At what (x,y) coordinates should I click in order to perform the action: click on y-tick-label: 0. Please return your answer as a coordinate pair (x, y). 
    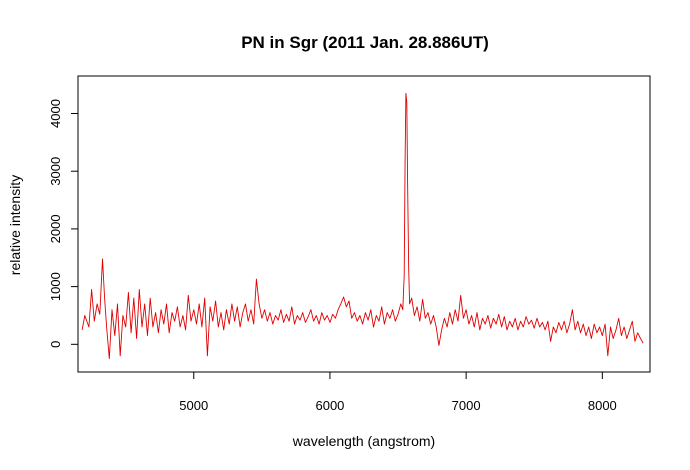
    Looking at the image, I should click on (55, 344).